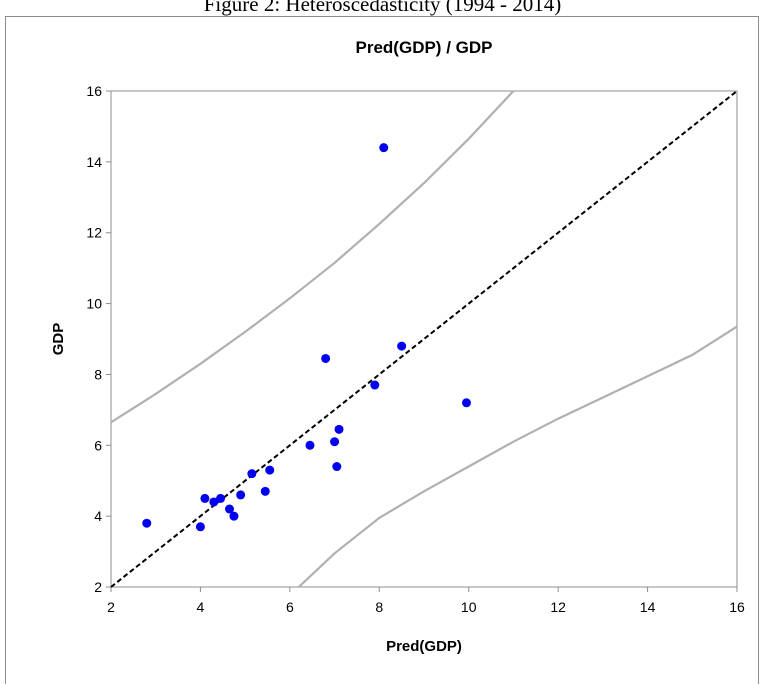 The width and height of the screenshot is (765, 685). I want to click on x-tick-label: 2, so click(111, 607).